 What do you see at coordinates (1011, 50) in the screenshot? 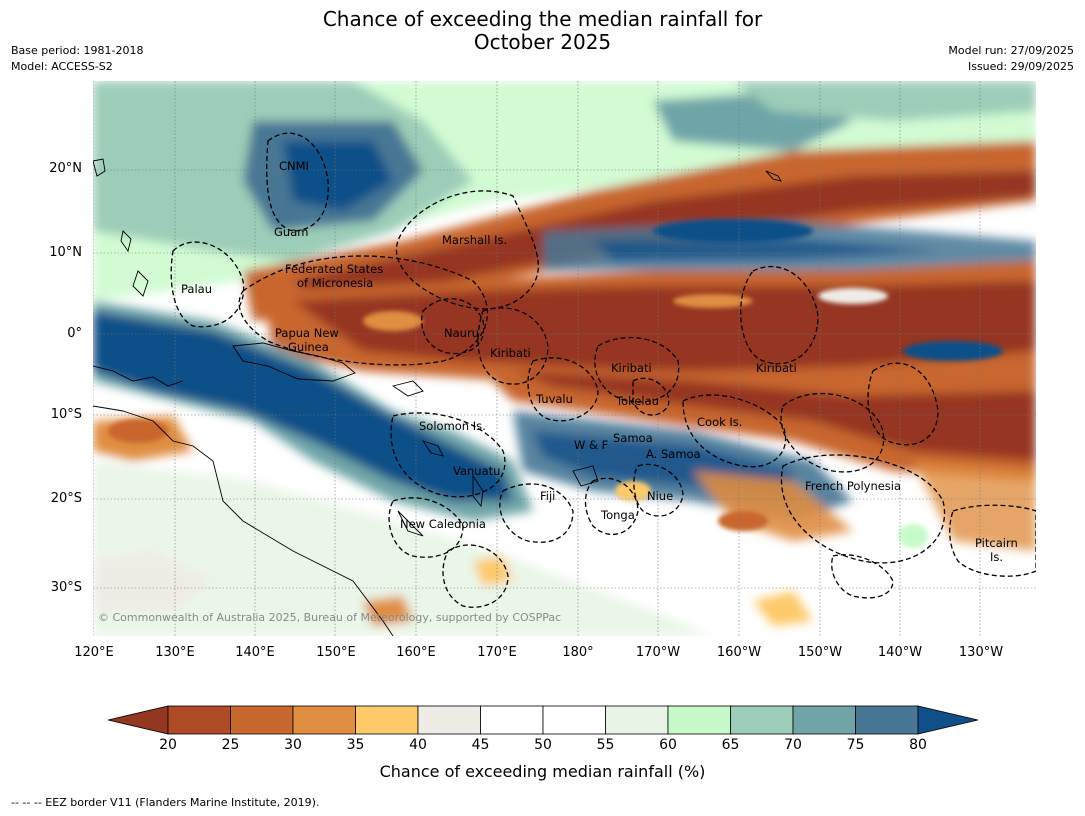
I see `model-run: Model run: 27/09/2025` at bounding box center [1011, 50].